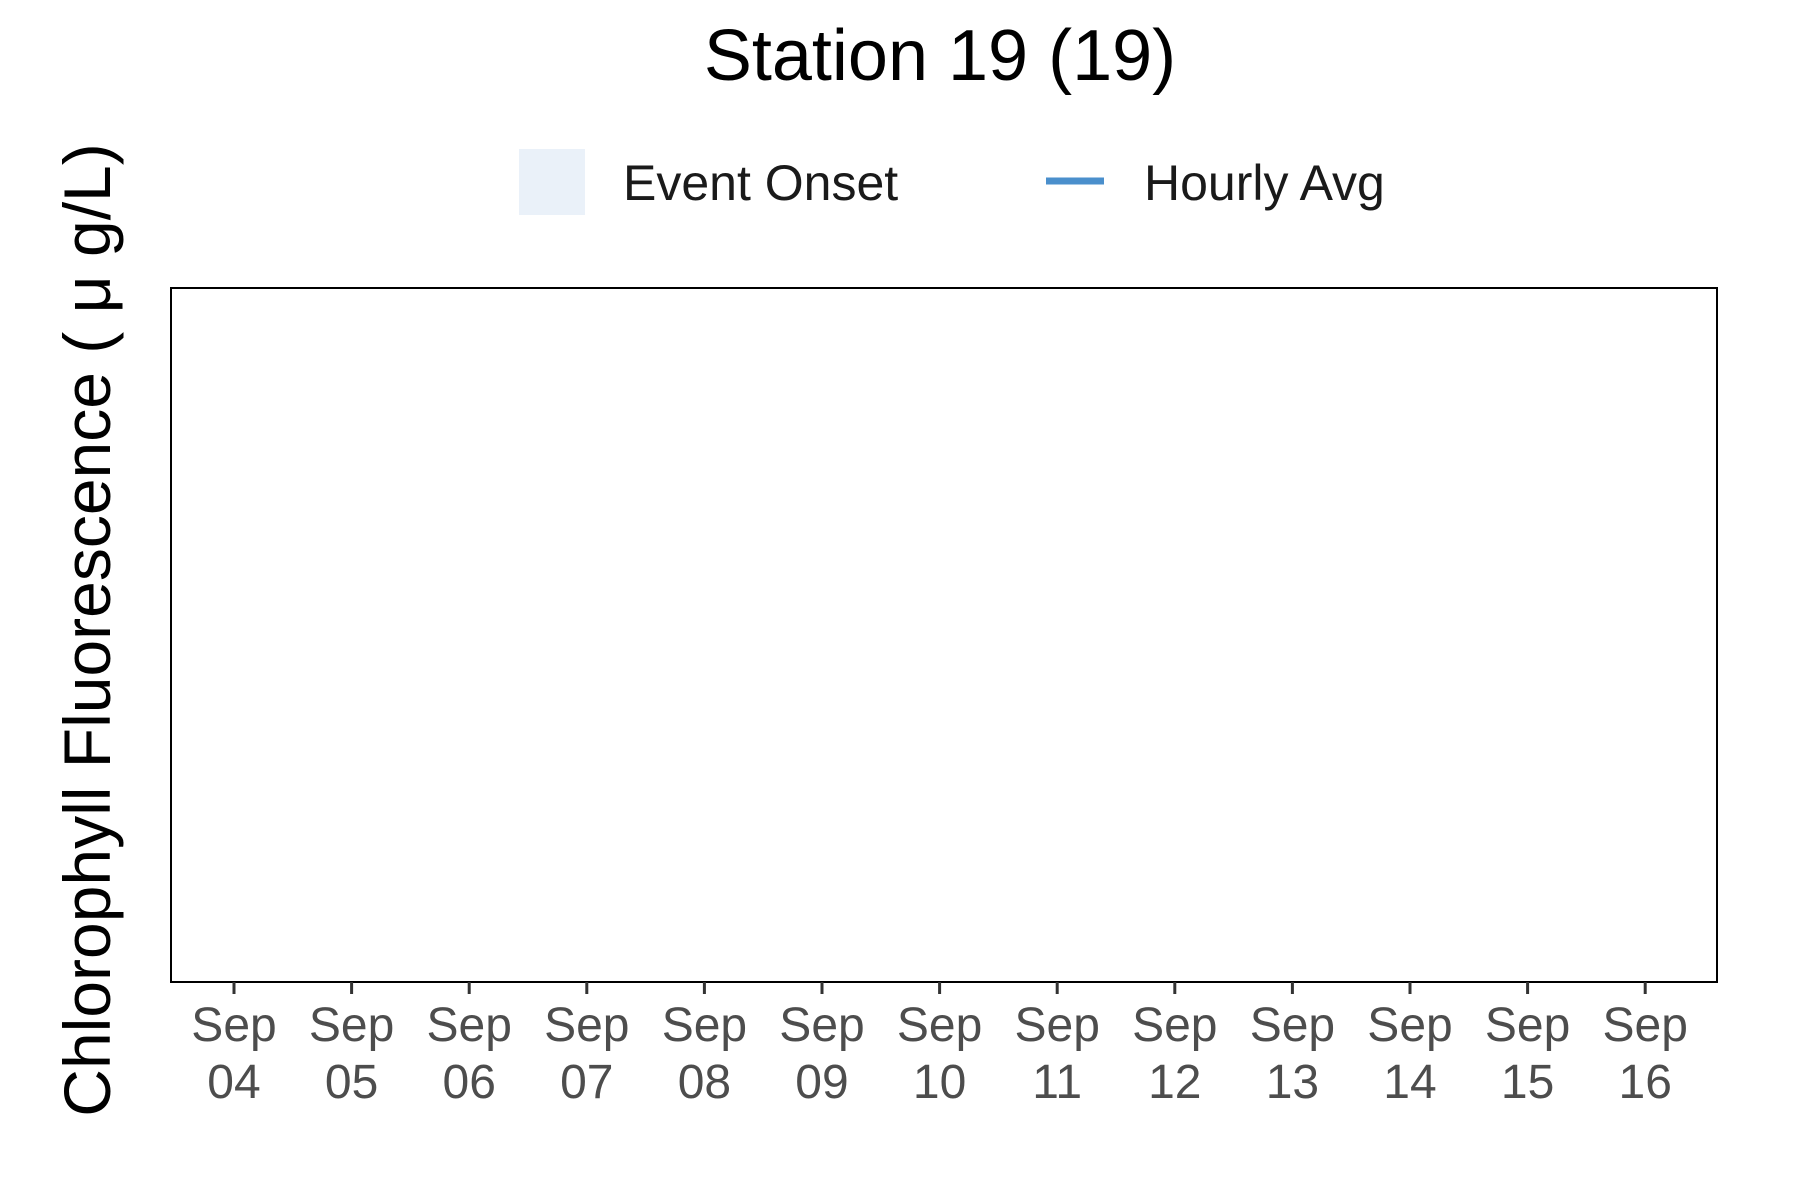 This screenshot has height=1200, width=1800. I want to click on legend: Event Onset Hourly Avg, so click(952, 182).